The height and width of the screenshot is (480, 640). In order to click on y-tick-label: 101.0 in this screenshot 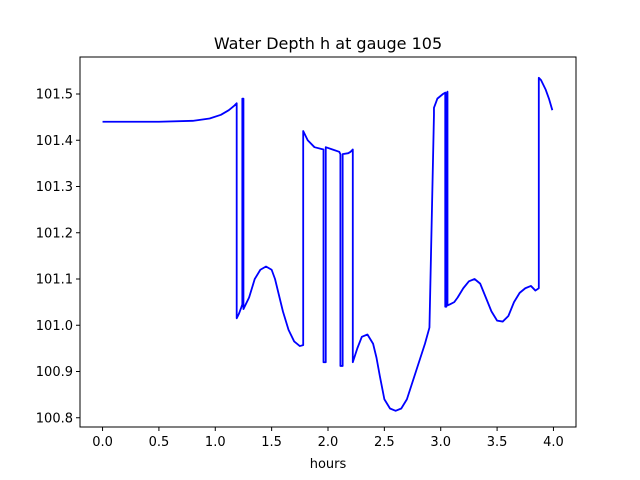, I will do `click(54, 326)`.